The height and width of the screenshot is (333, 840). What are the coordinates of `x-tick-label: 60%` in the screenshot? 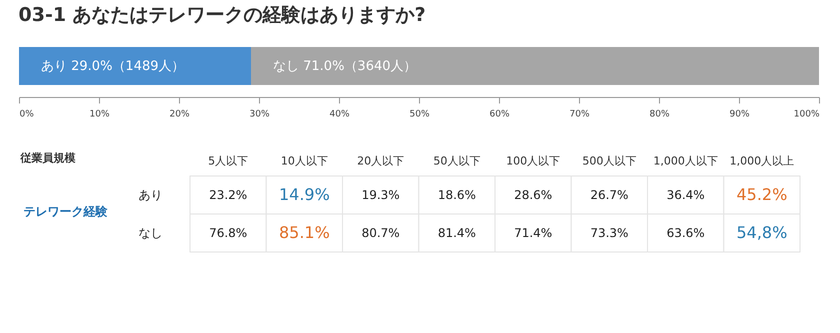 It's located at (499, 115).